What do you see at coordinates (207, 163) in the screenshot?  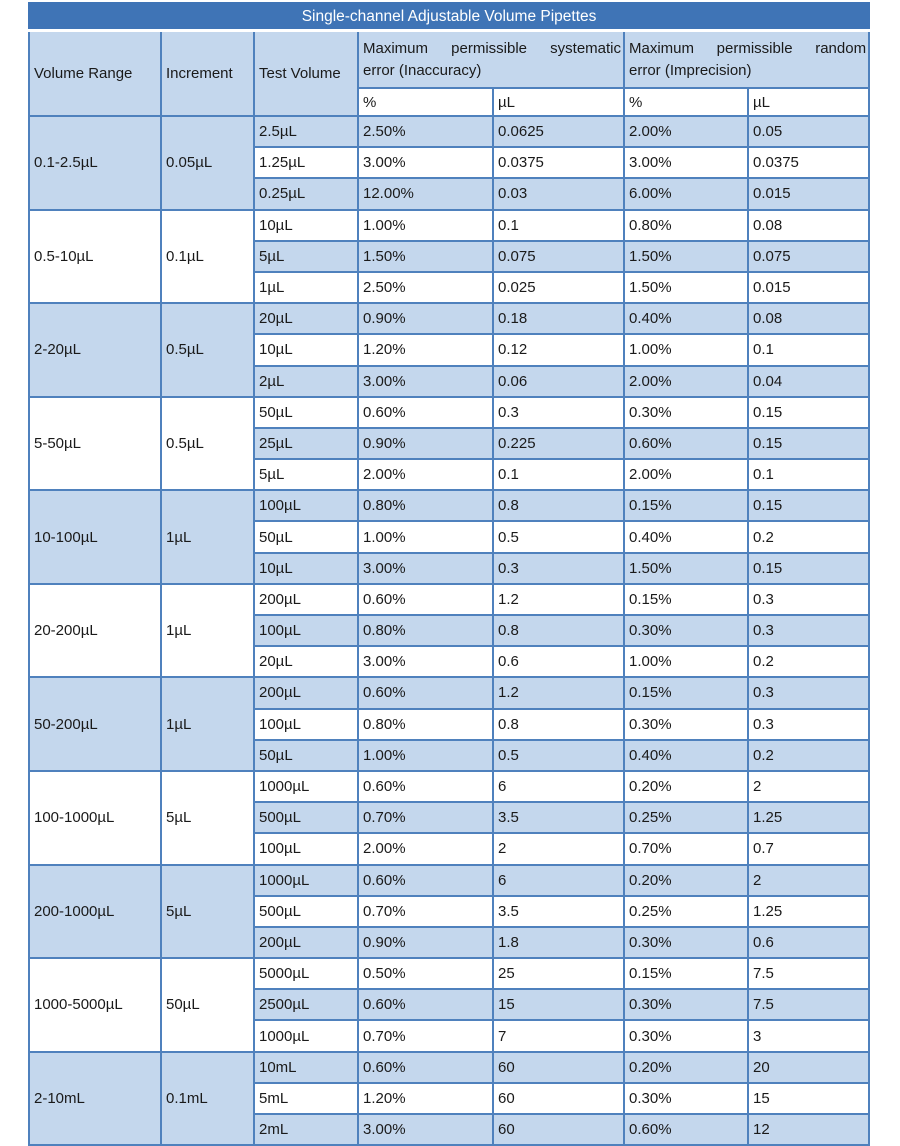 I see `increment-cell: 0.05µL` at bounding box center [207, 163].